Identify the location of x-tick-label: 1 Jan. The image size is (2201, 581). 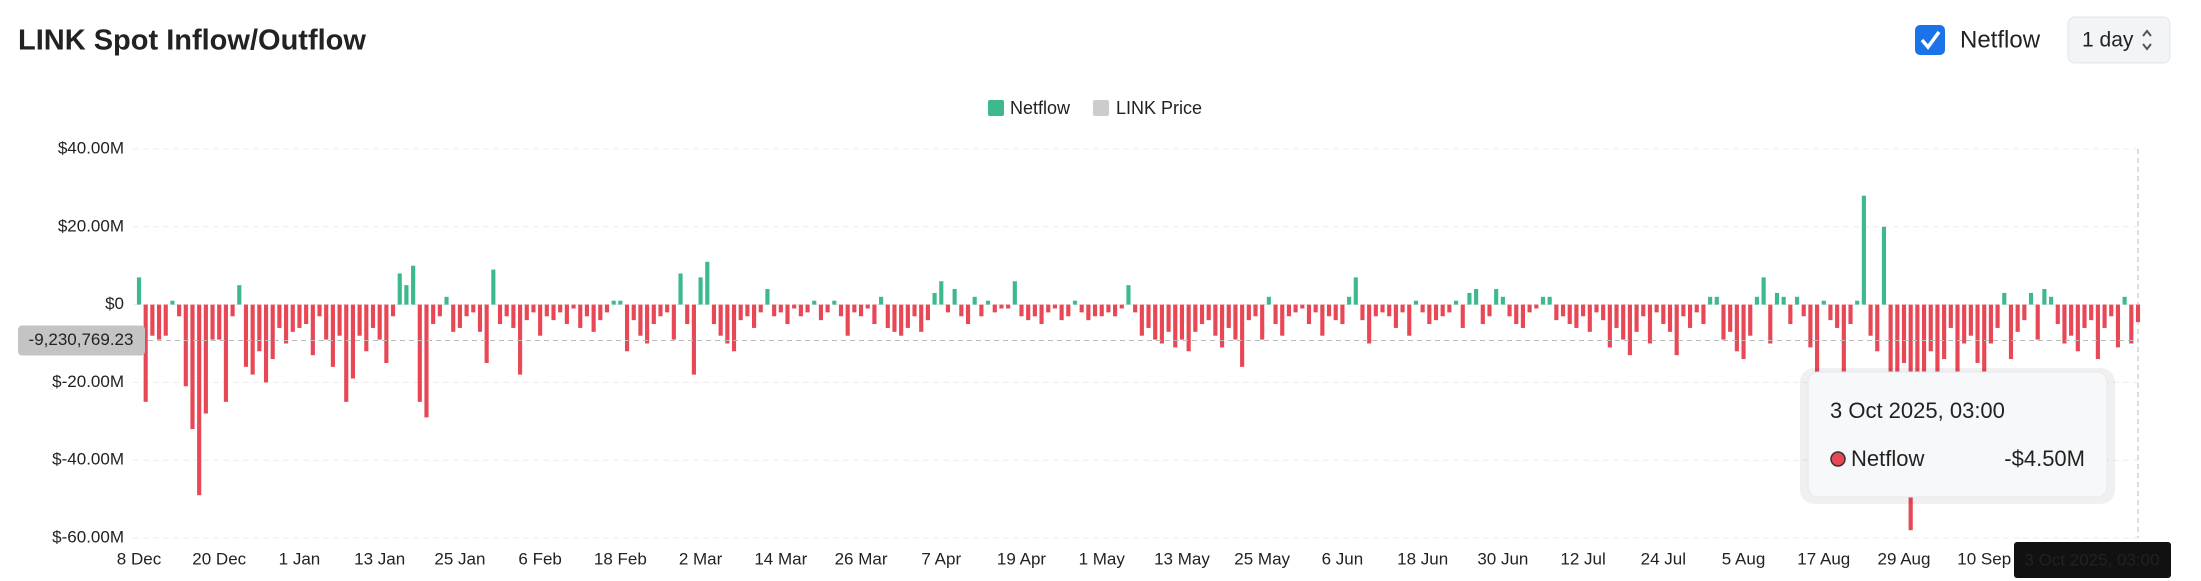
(300, 558).